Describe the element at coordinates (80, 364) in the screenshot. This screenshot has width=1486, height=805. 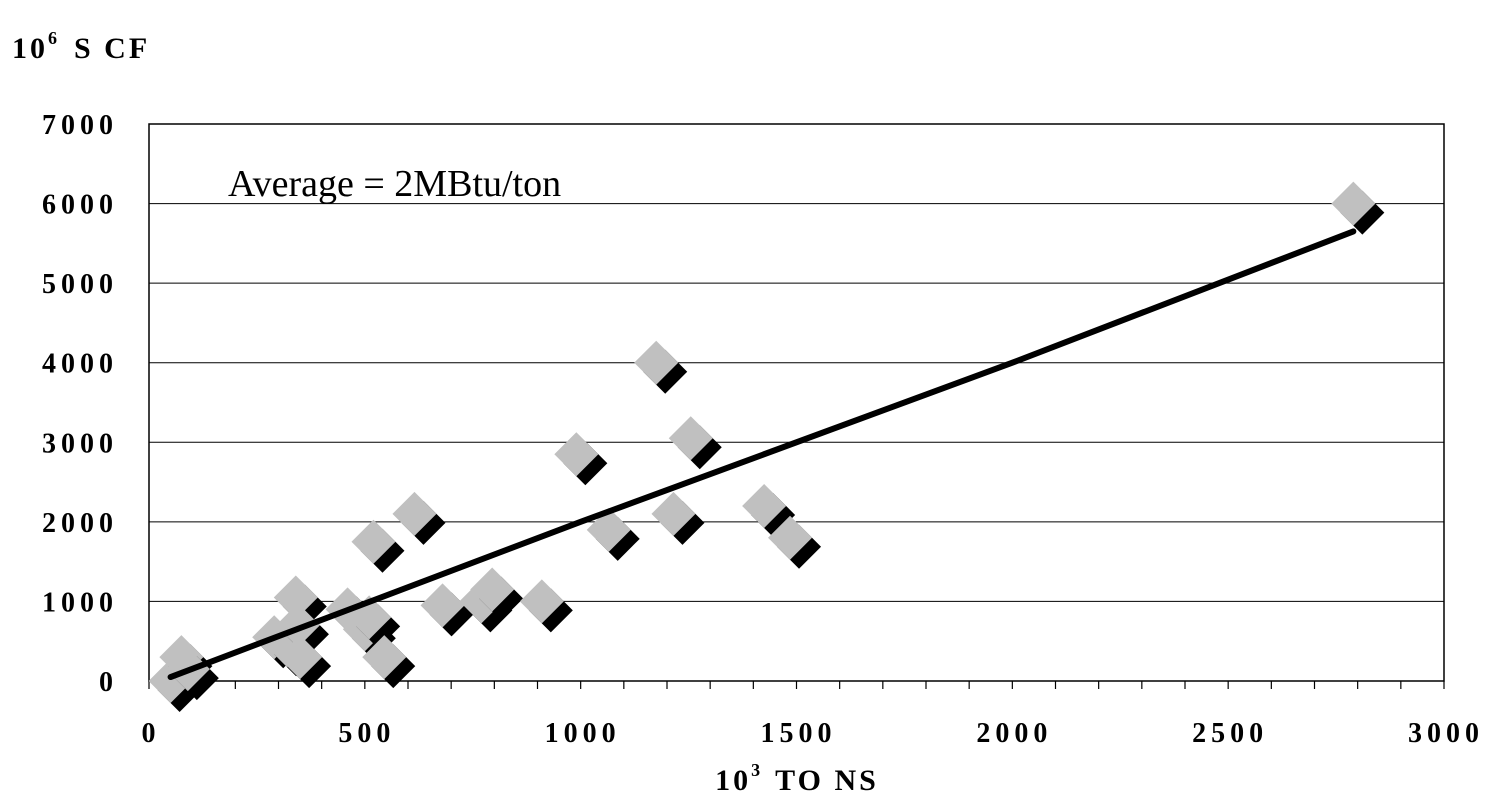
I see `y-tick-label: 4000` at that location.